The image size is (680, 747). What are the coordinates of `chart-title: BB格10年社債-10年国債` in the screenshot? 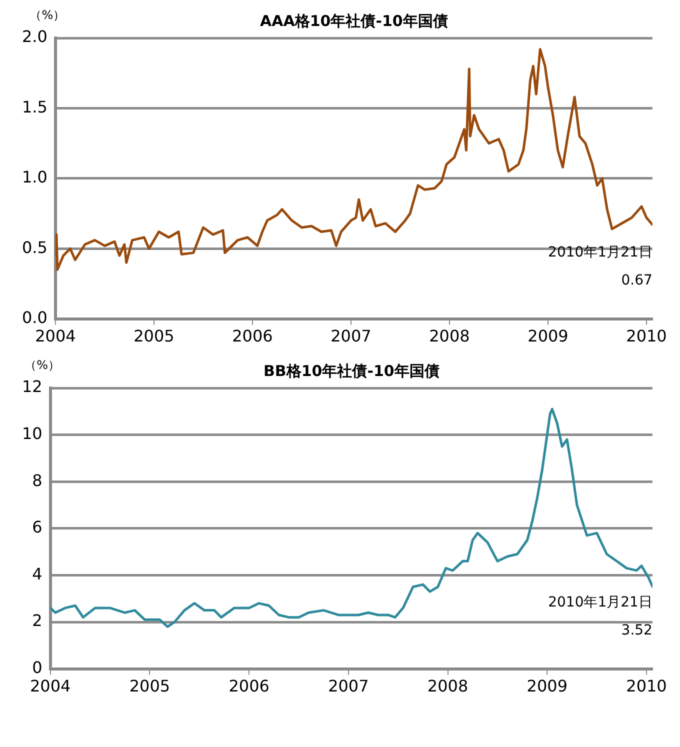 It's located at (351, 371).